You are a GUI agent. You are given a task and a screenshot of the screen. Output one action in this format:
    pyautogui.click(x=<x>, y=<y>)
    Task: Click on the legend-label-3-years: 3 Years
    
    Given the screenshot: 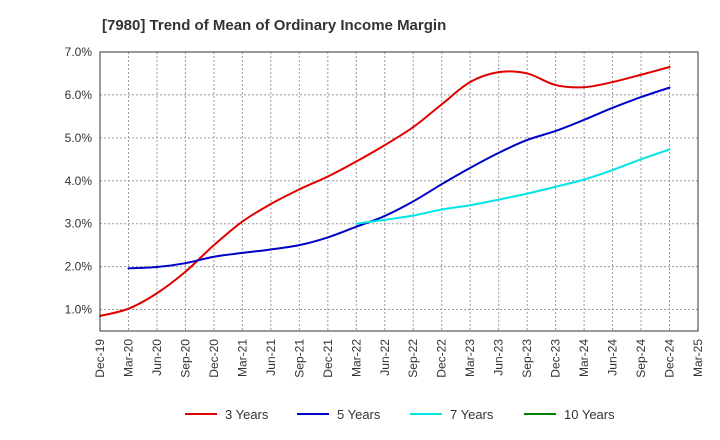 What is the action you would take?
    pyautogui.click(x=247, y=414)
    